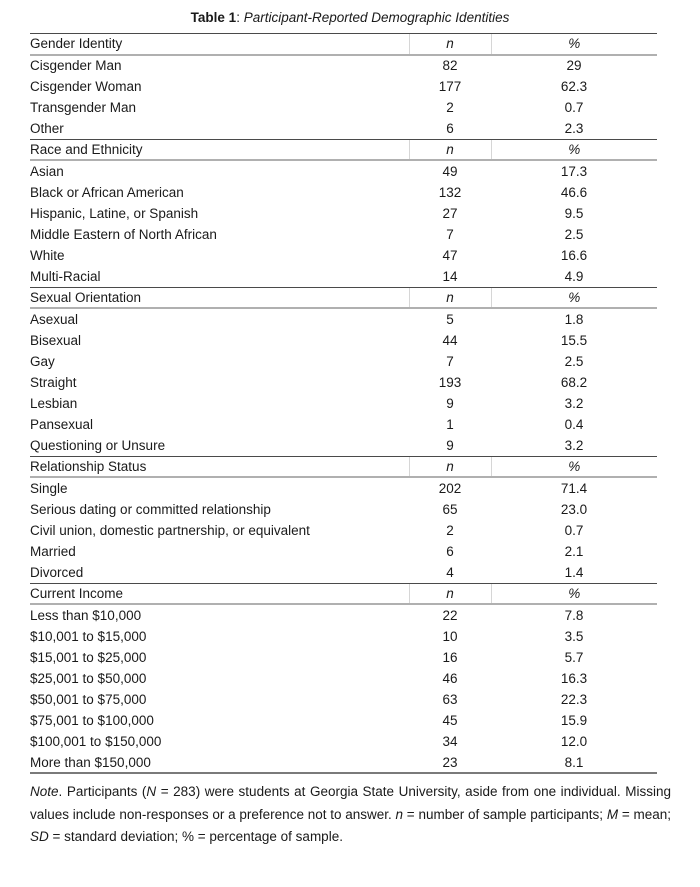  Describe the element at coordinates (62, 425) in the screenshot. I see `row-label: Pansexual` at that location.